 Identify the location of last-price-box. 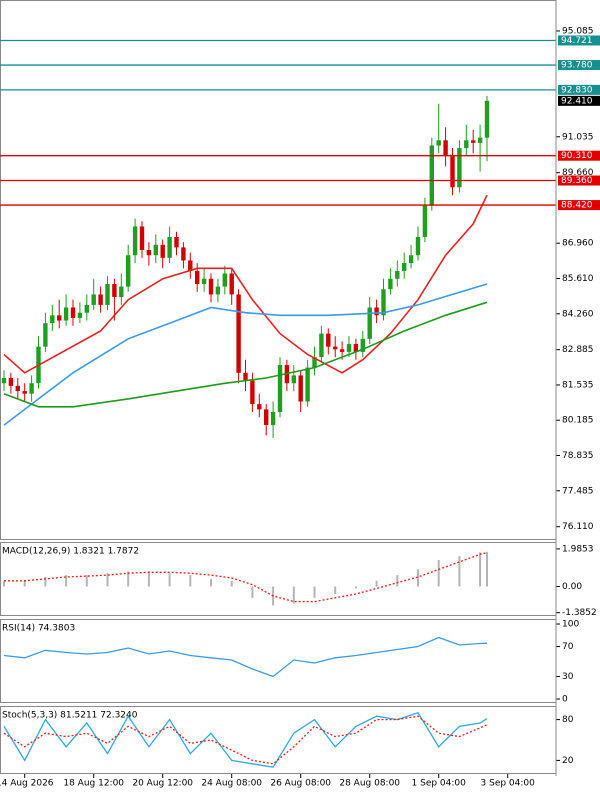
(579, 100).